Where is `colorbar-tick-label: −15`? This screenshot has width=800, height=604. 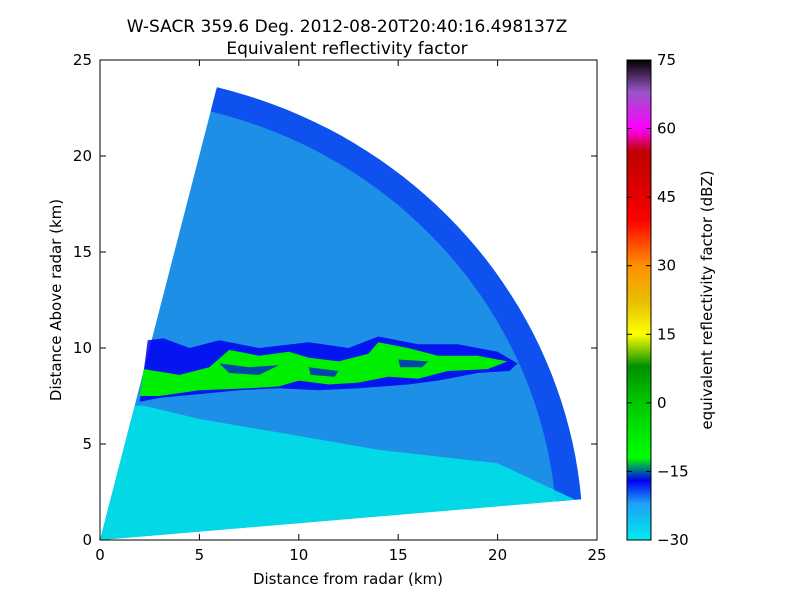 colorbar-tick-label: −15 is located at coordinates (673, 471).